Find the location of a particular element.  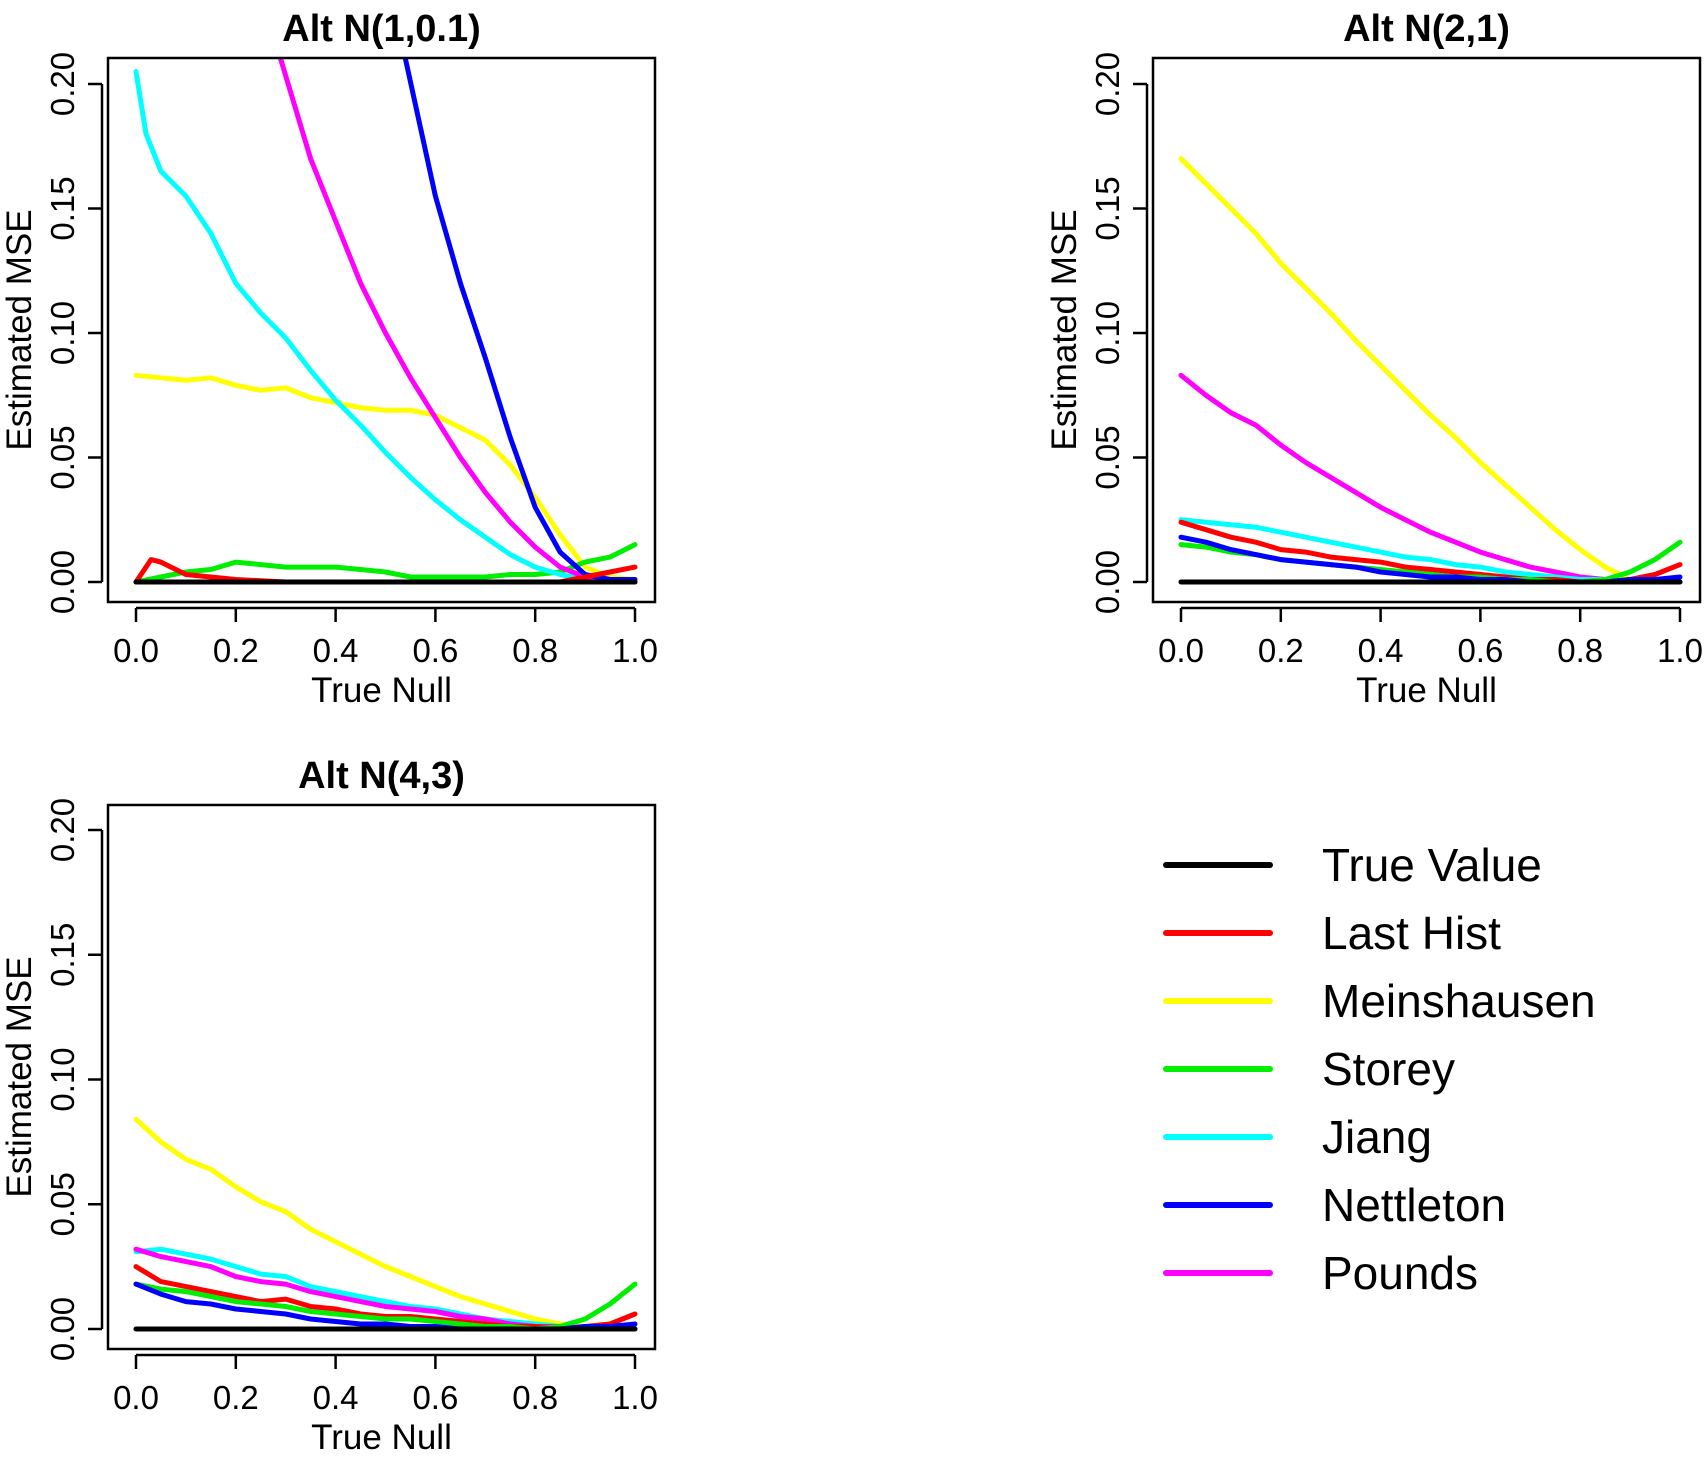

legend-label: Storey is located at coordinates (1388, 1069).